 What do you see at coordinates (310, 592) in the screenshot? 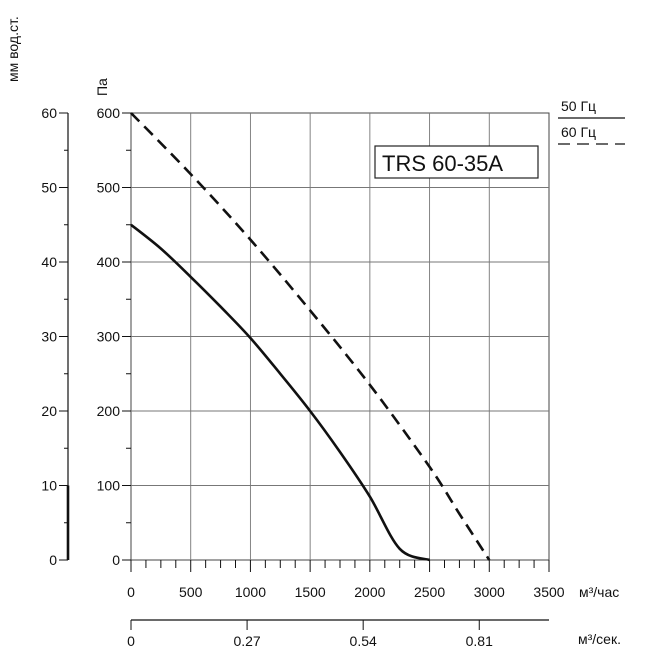
I see `m3h-tick-label: 1500` at bounding box center [310, 592].